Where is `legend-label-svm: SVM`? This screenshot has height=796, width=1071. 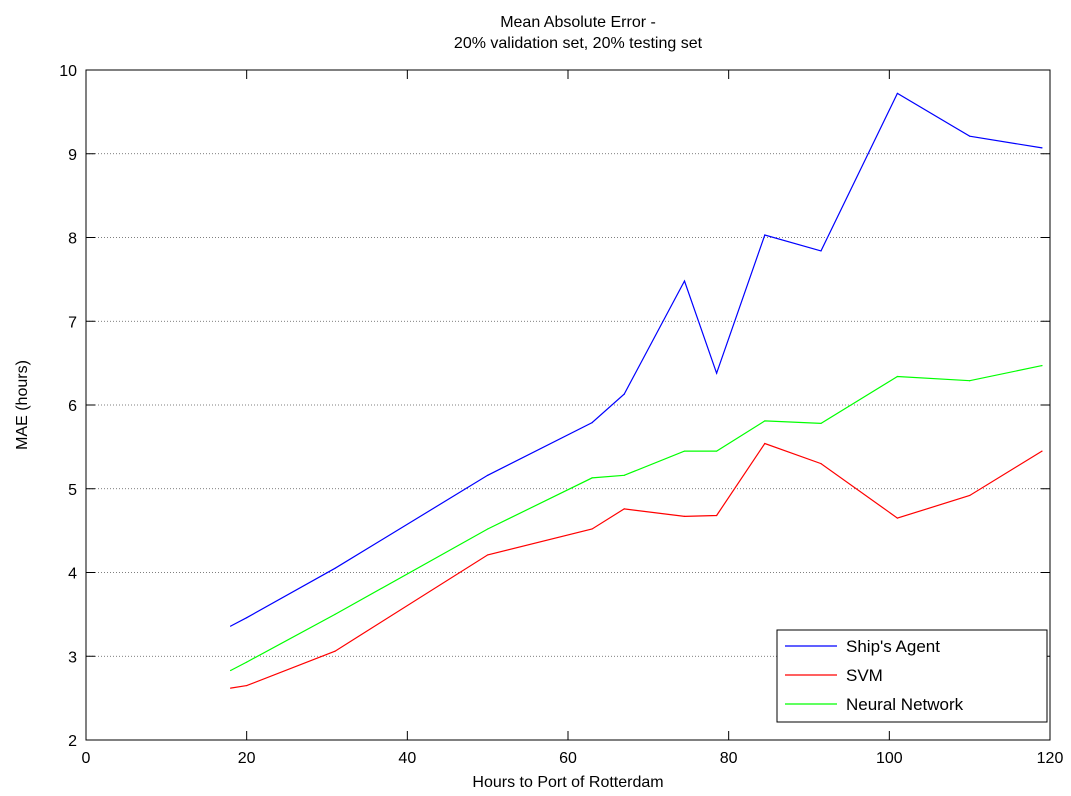
legend-label-svm: SVM is located at coordinates (864, 675).